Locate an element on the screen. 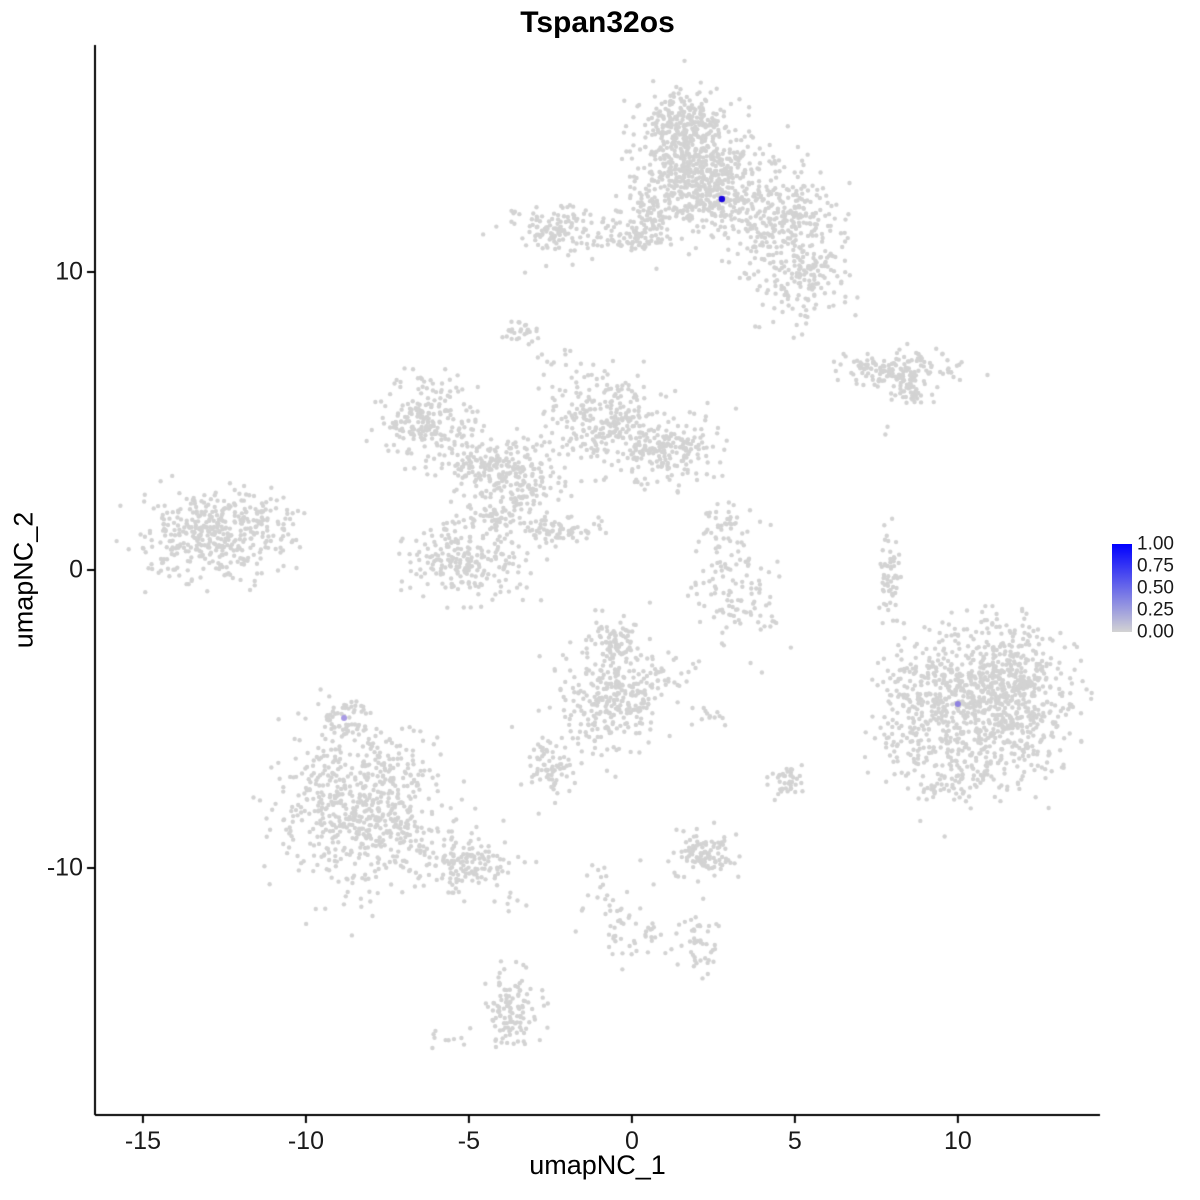 The height and width of the screenshot is (1200, 1200). legend-gradient-bar is located at coordinates (1122, 588).